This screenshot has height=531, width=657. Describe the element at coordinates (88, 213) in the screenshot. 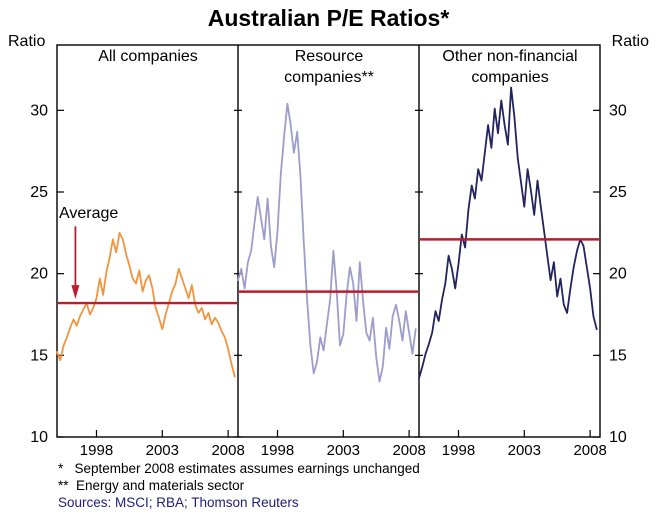

I see `svg-text: Average` at that location.